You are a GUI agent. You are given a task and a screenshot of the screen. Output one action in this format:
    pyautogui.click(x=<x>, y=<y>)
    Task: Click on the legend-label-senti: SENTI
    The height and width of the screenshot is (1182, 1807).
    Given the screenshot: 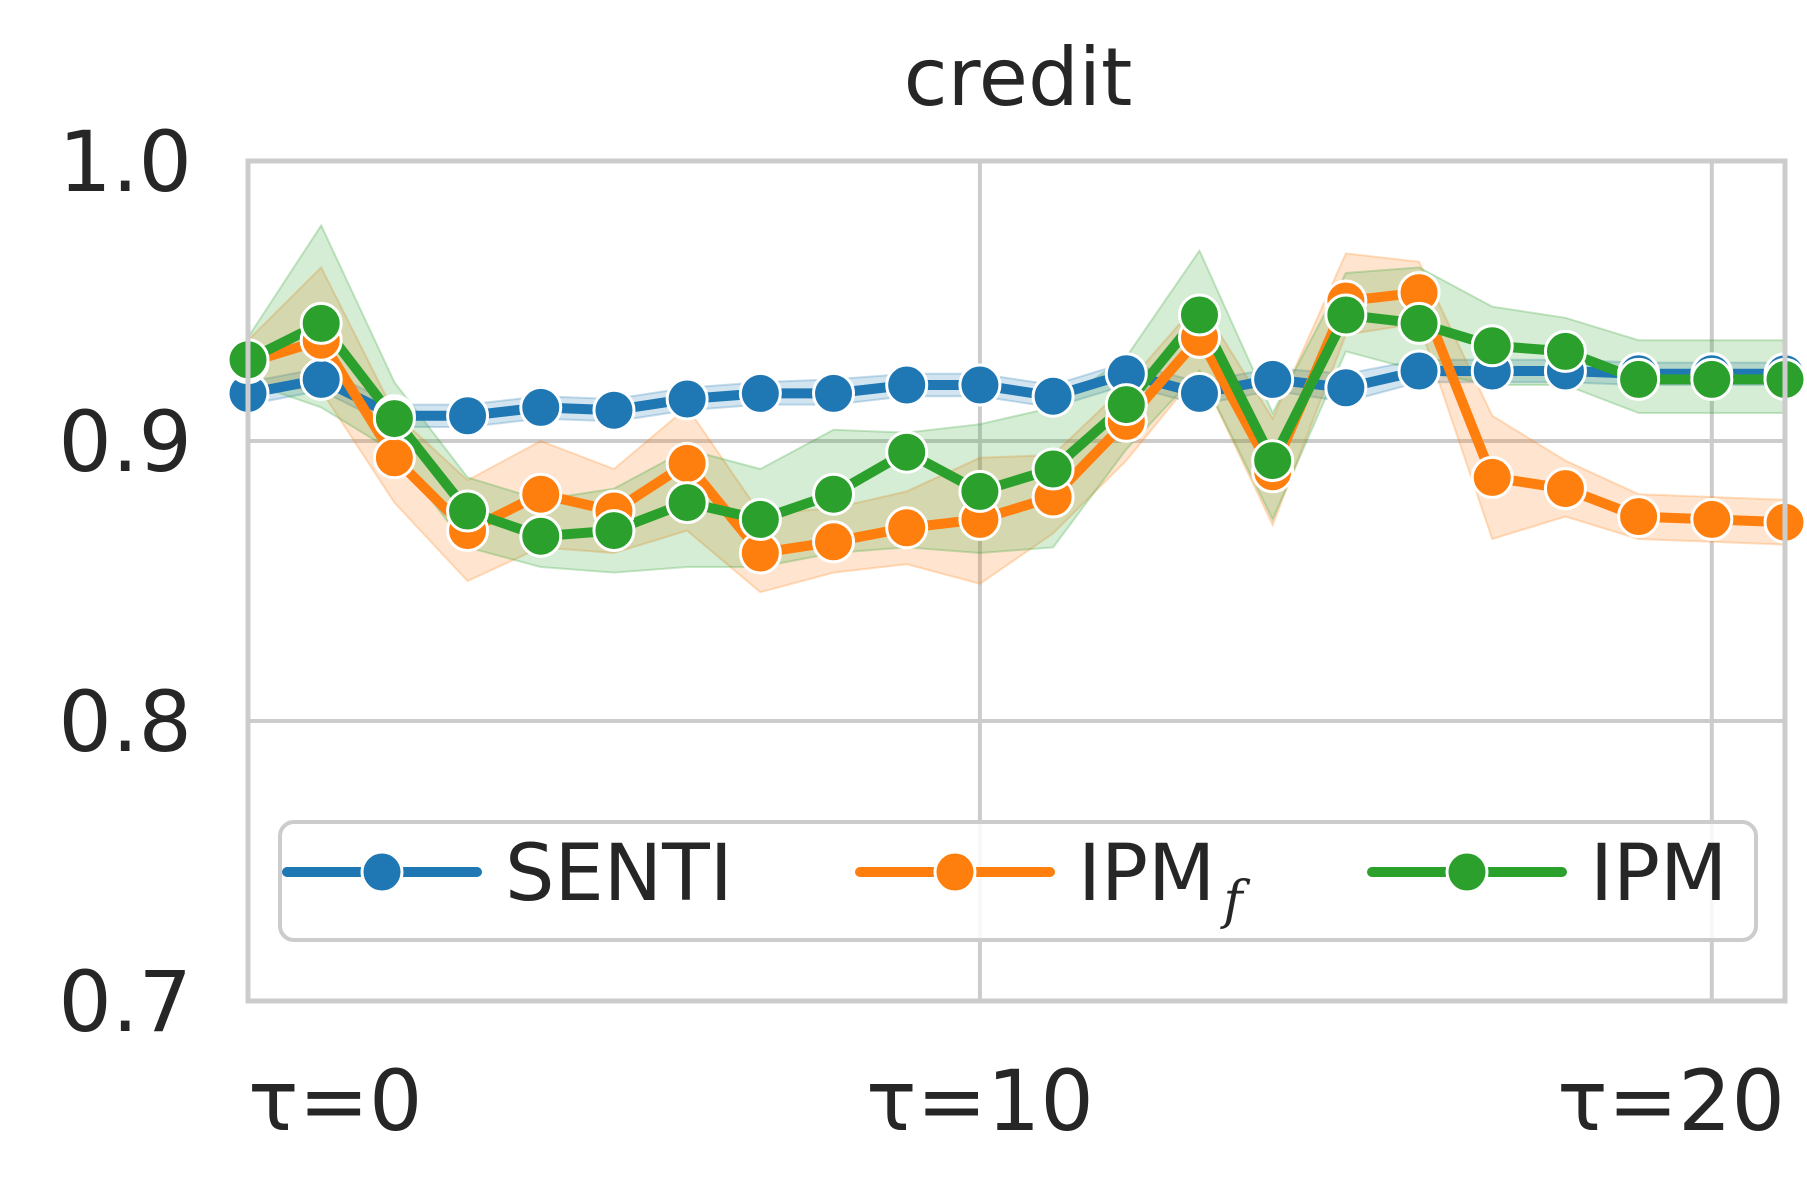 What is the action you would take?
    pyautogui.click(x=619, y=874)
    